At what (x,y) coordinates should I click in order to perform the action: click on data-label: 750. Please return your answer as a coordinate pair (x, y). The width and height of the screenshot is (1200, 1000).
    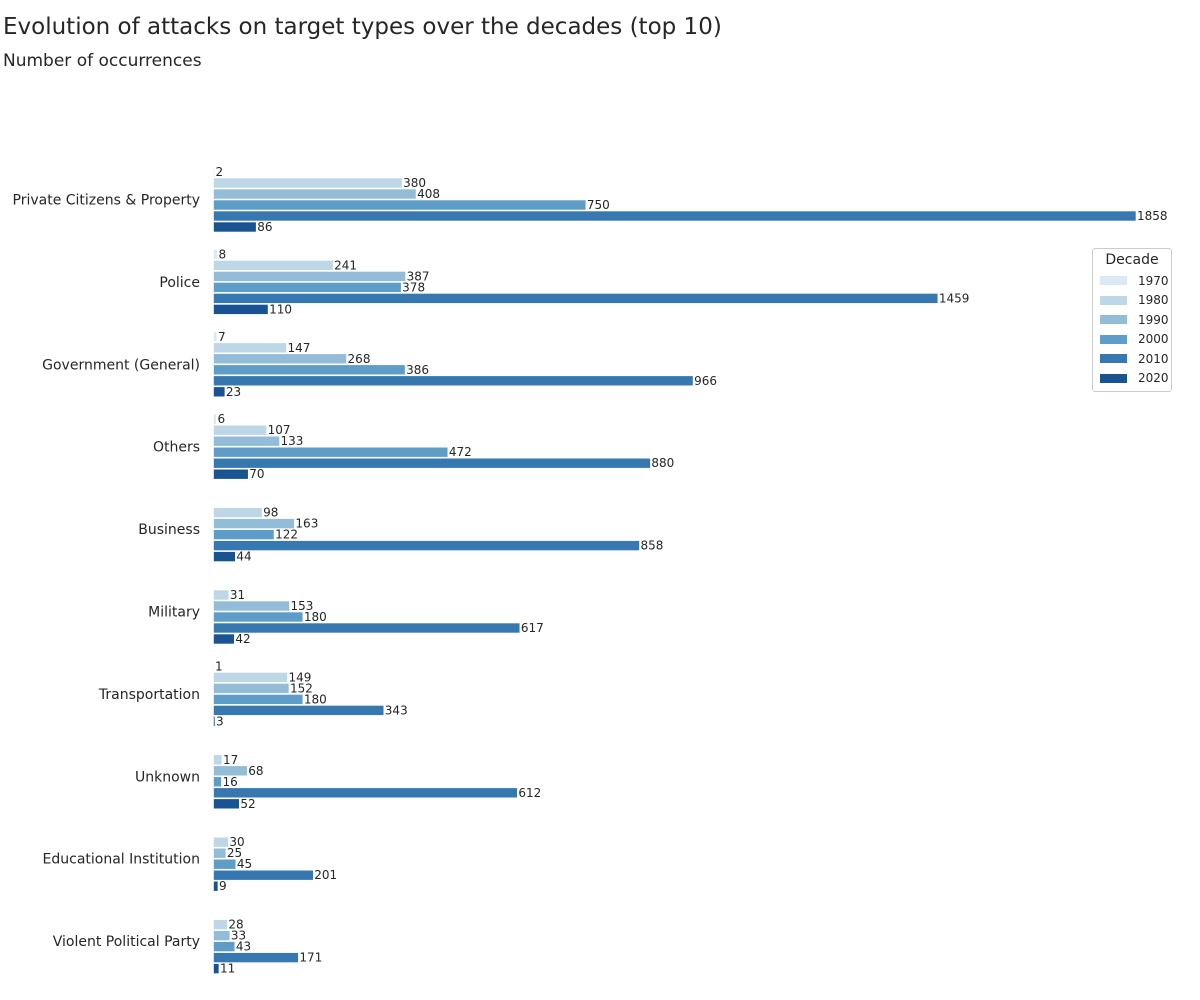
    Looking at the image, I should click on (598, 205).